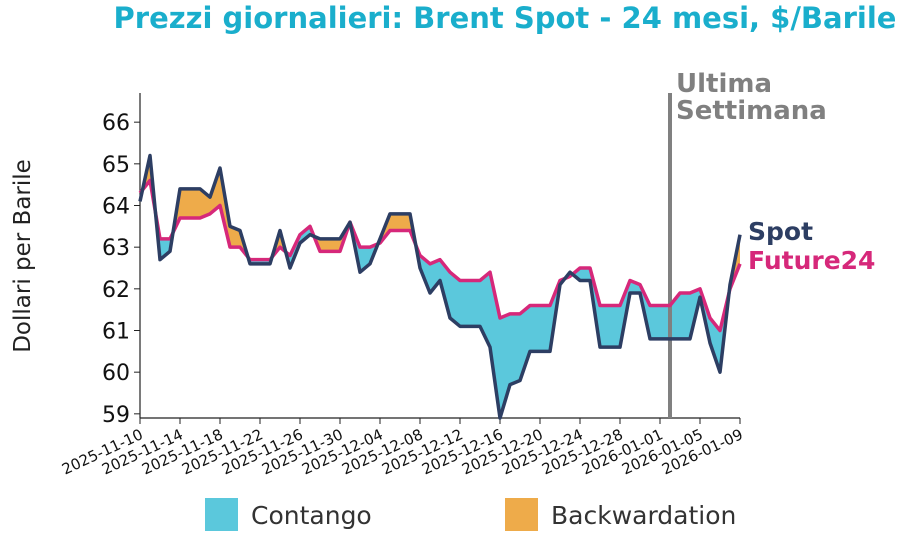 The height and width of the screenshot is (538, 923). What do you see at coordinates (811, 260) in the screenshot?
I see `series-label: Future24` at bounding box center [811, 260].